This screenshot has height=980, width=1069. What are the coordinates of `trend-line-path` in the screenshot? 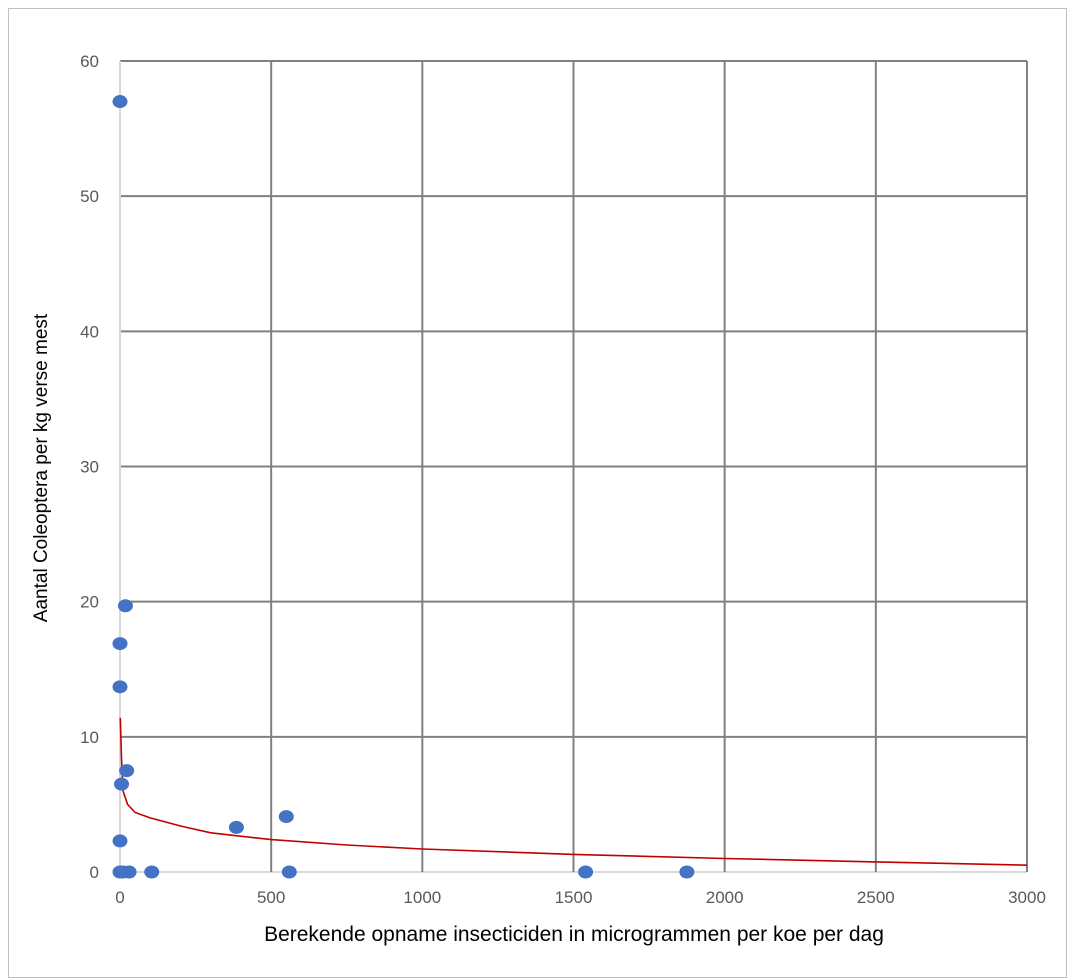 It's located at (573, 791).